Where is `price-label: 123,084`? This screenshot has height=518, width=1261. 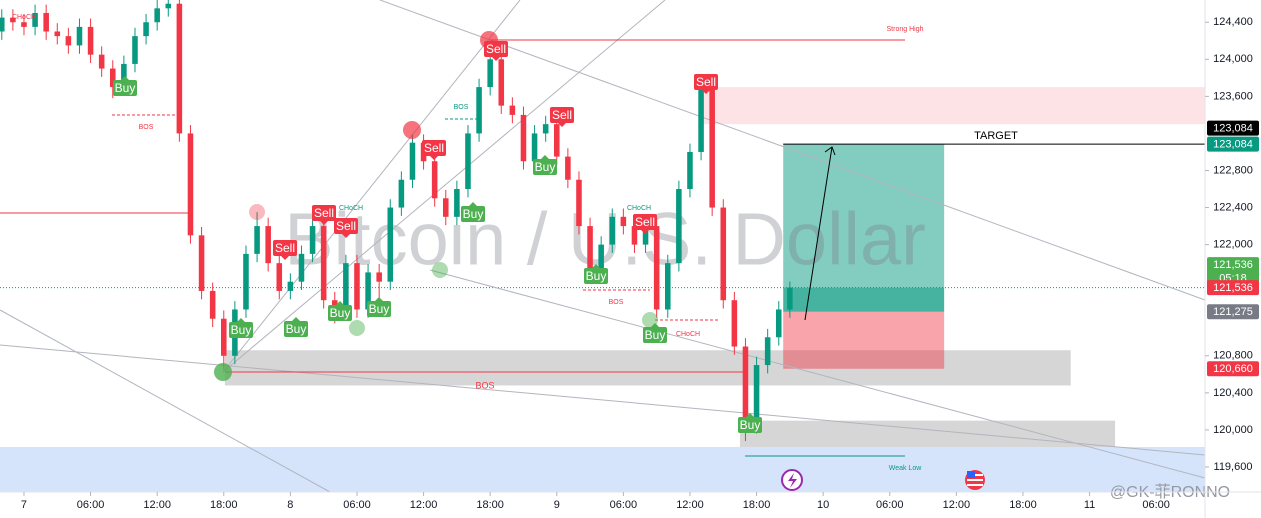 price-label: 123,084 is located at coordinates (1233, 145).